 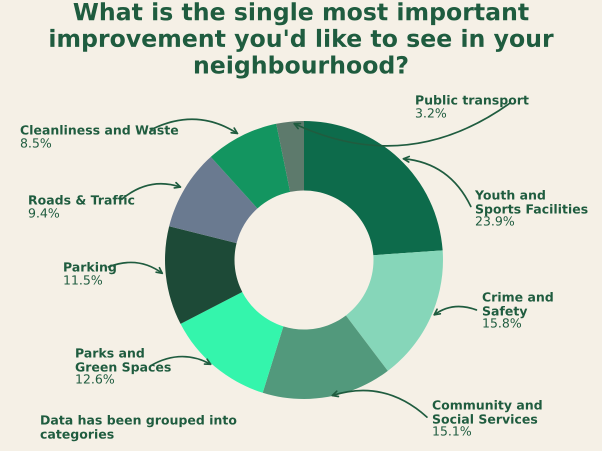 What do you see at coordinates (44, 213) in the screenshot?
I see `data-label: 9.4%` at bounding box center [44, 213].